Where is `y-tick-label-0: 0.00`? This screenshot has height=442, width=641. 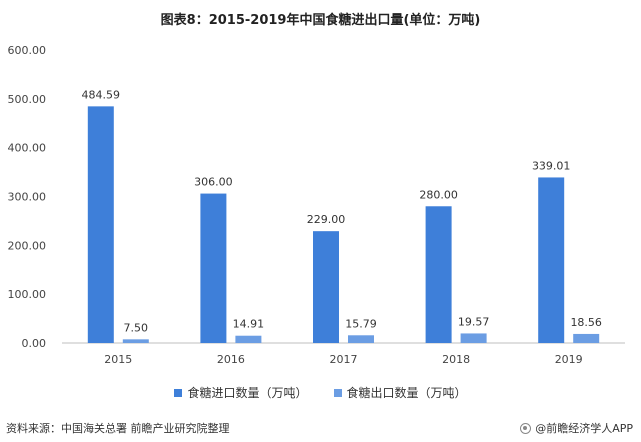 y-tick-label-0: 0.00 is located at coordinates (34, 343).